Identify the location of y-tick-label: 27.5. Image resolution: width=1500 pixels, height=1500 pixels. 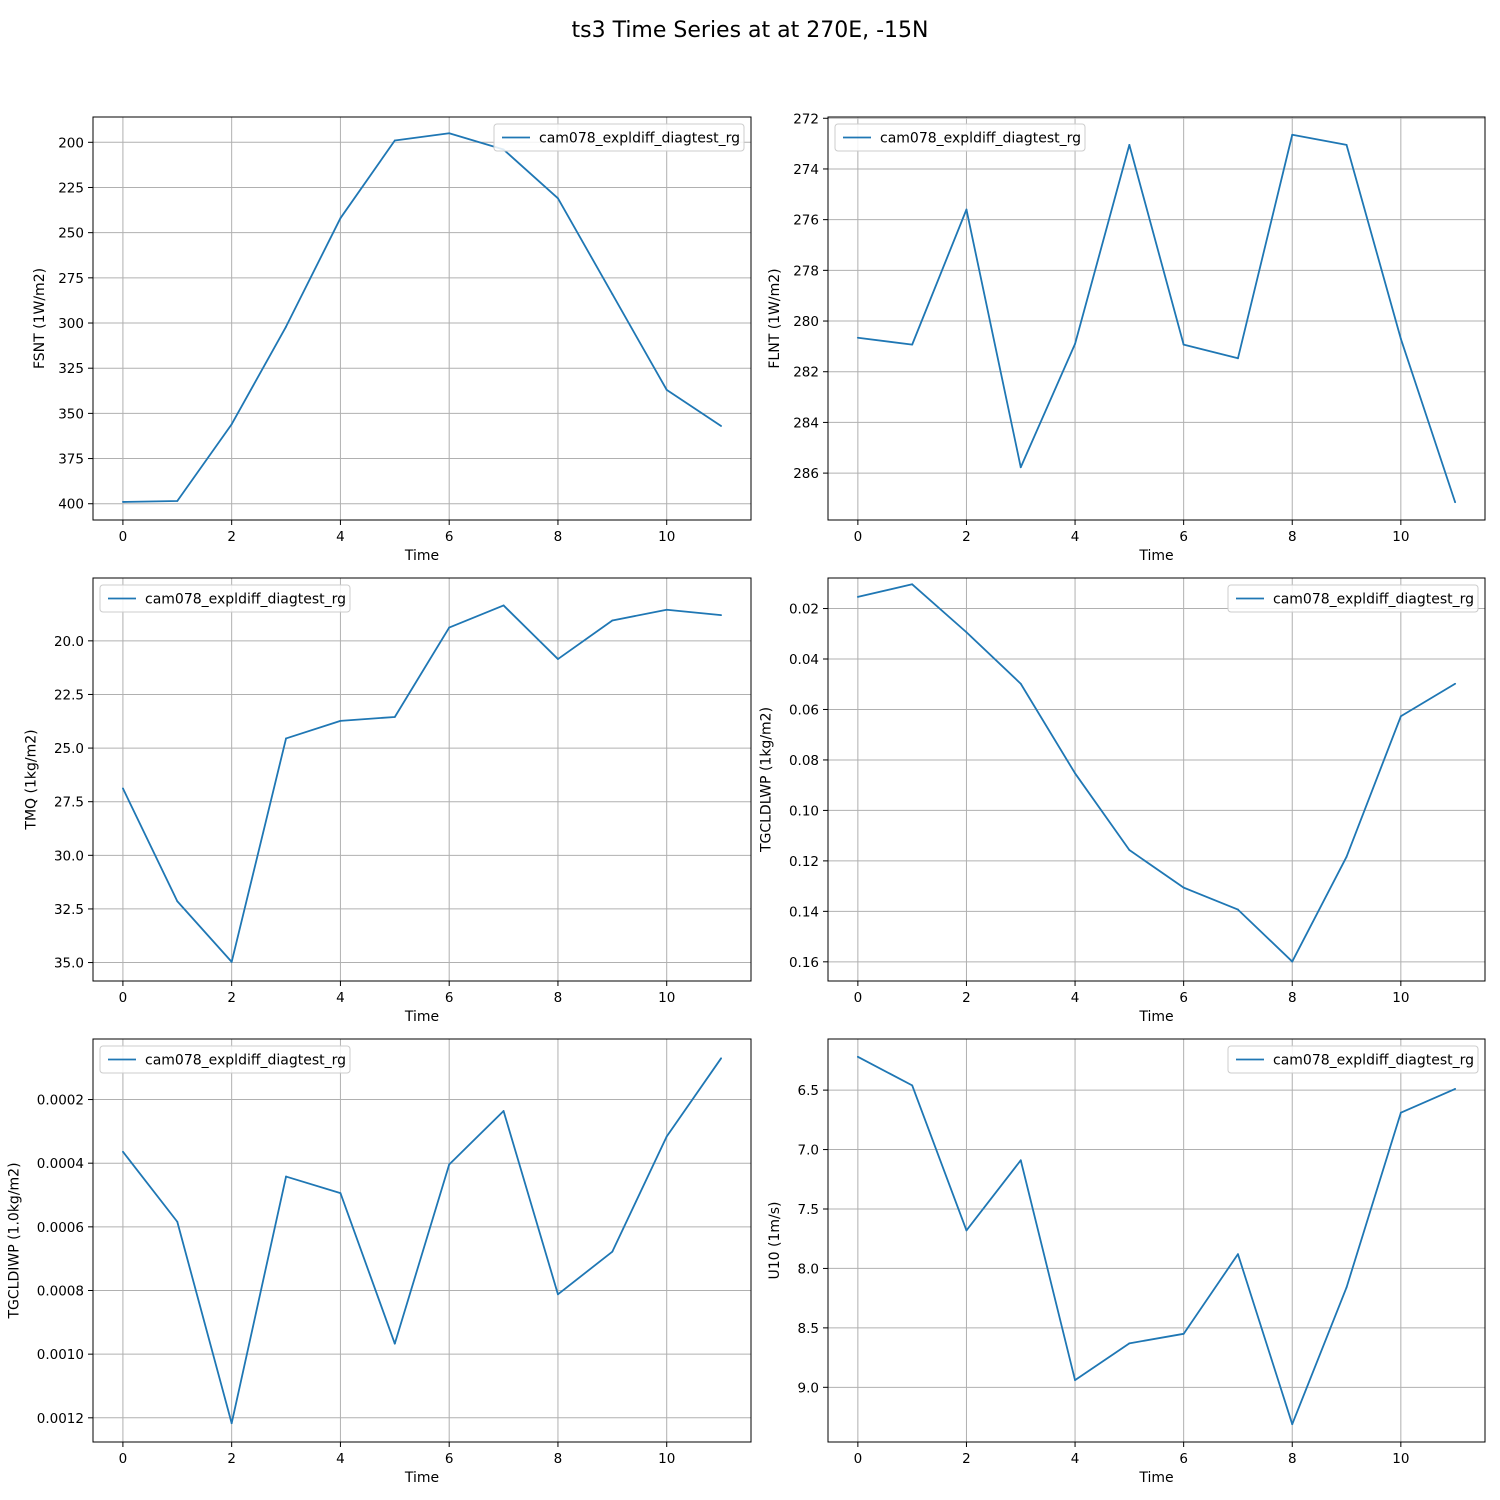
(69, 803).